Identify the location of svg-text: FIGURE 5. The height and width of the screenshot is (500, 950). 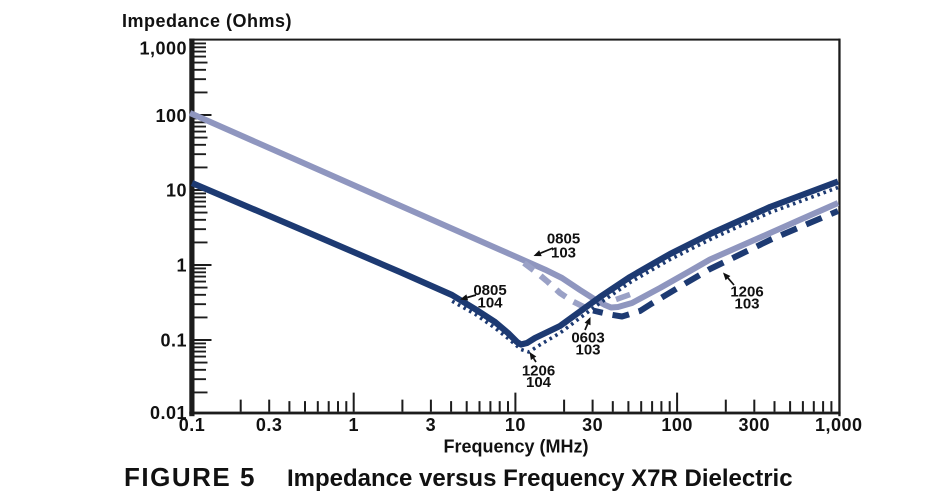
(190, 477).